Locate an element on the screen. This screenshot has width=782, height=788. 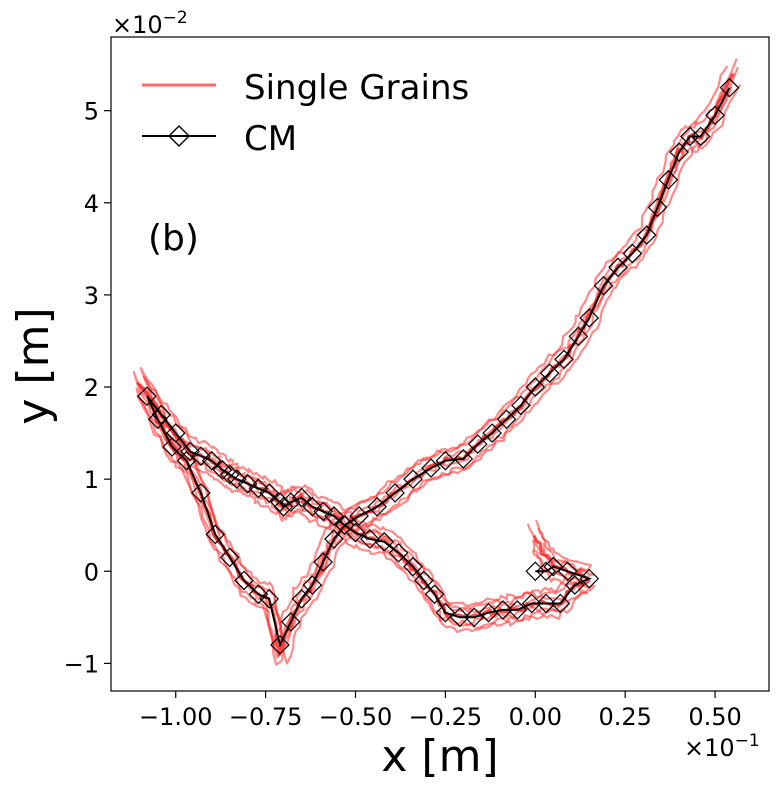
y-axis-label: y [m] is located at coordinates (33, 365).